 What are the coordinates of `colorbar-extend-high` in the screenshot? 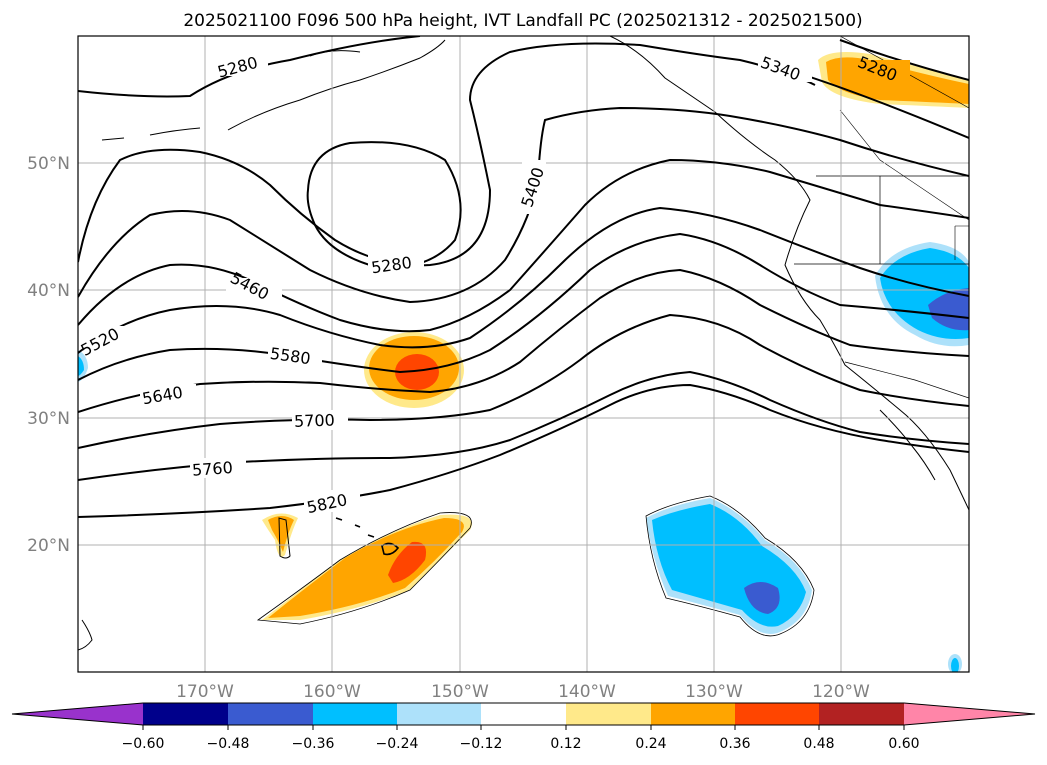 It's located at (969, 714).